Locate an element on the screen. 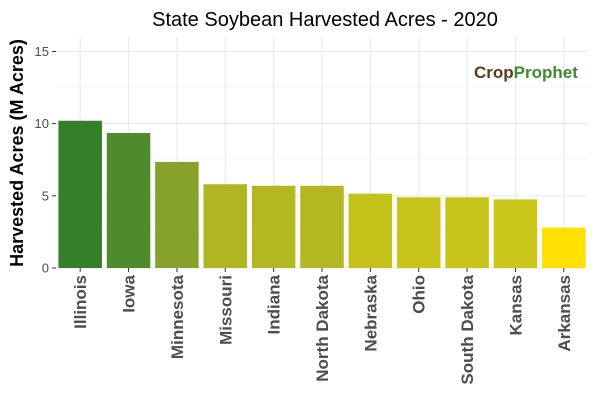 This screenshot has width=600, height=420. svg-text: CropProphet is located at coordinates (526, 72).